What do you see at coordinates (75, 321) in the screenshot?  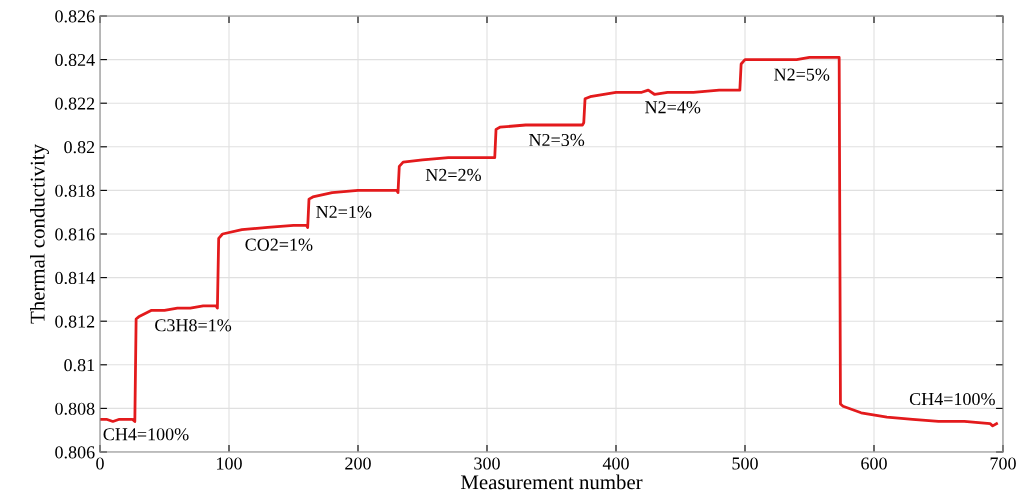 I see `y-tick-label: 0.812` at bounding box center [75, 321].